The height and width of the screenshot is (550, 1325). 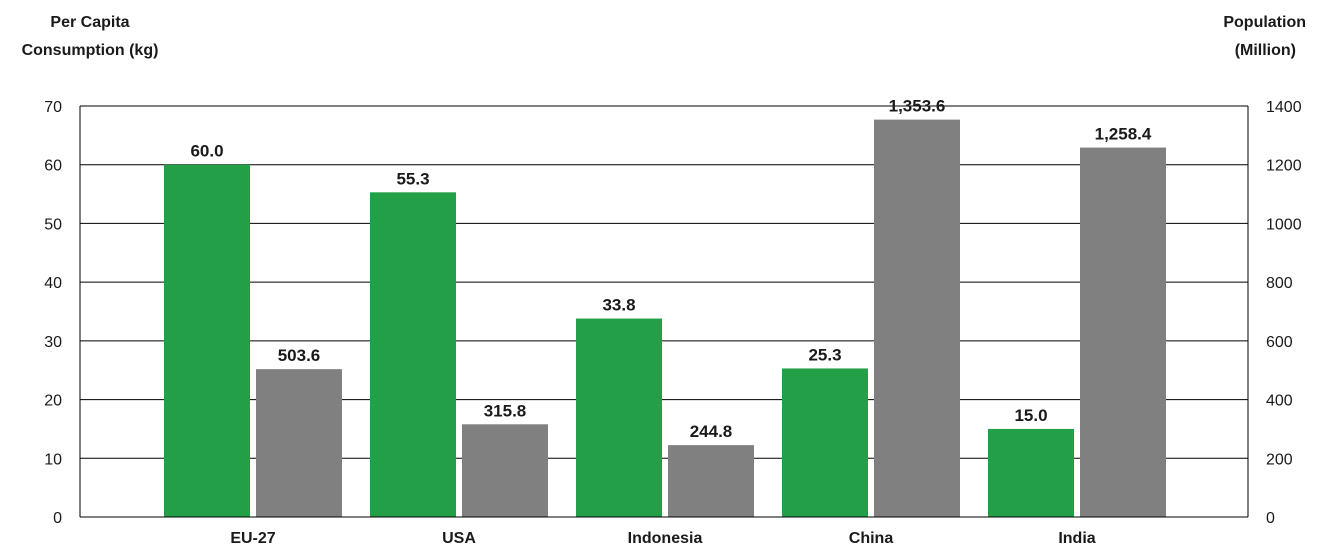 What do you see at coordinates (1123, 134) in the screenshot?
I see `population-value-label: 1,258.4` at bounding box center [1123, 134].